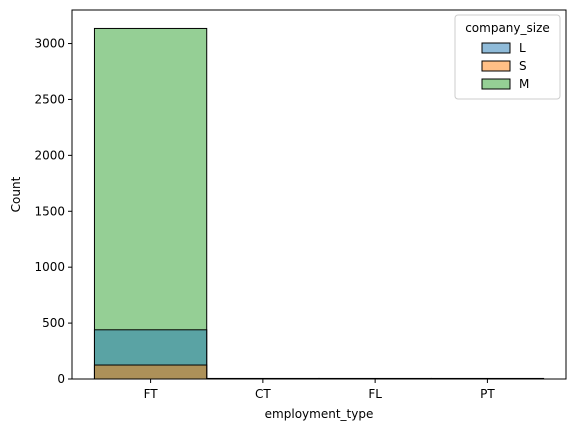  I want to click on legend-title: company_size, so click(507, 28).